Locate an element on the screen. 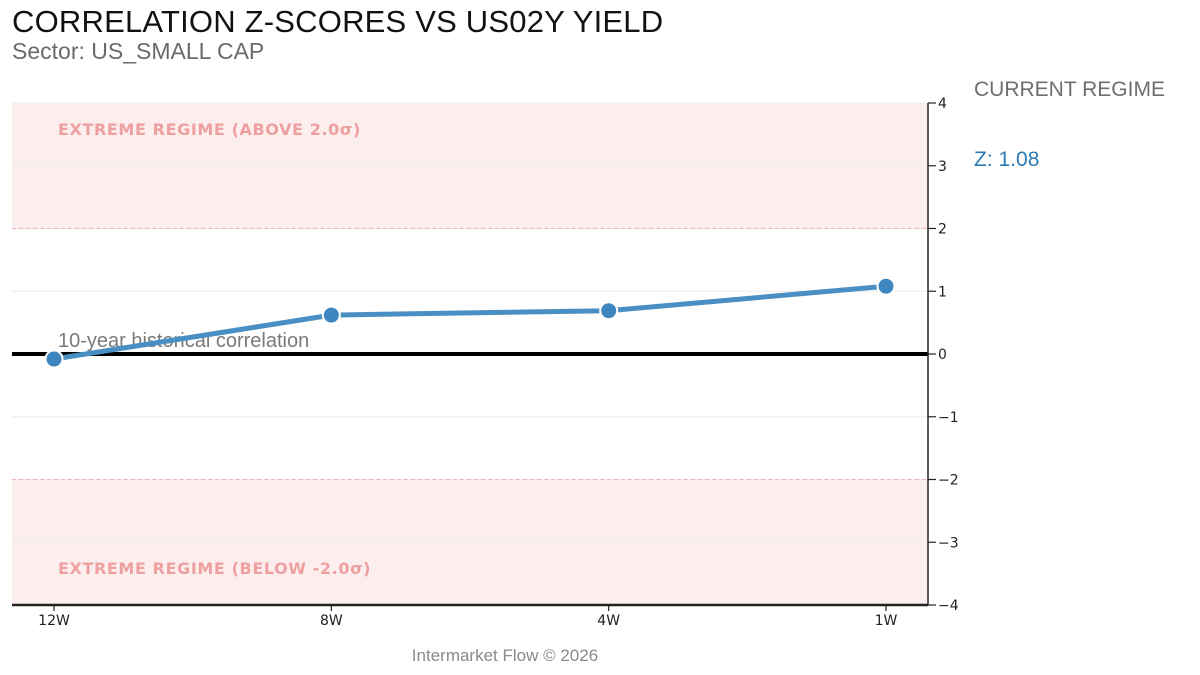  extreme-band-label: EXTREME REGIME (ABOVE 2.0σ) is located at coordinates (209, 129).